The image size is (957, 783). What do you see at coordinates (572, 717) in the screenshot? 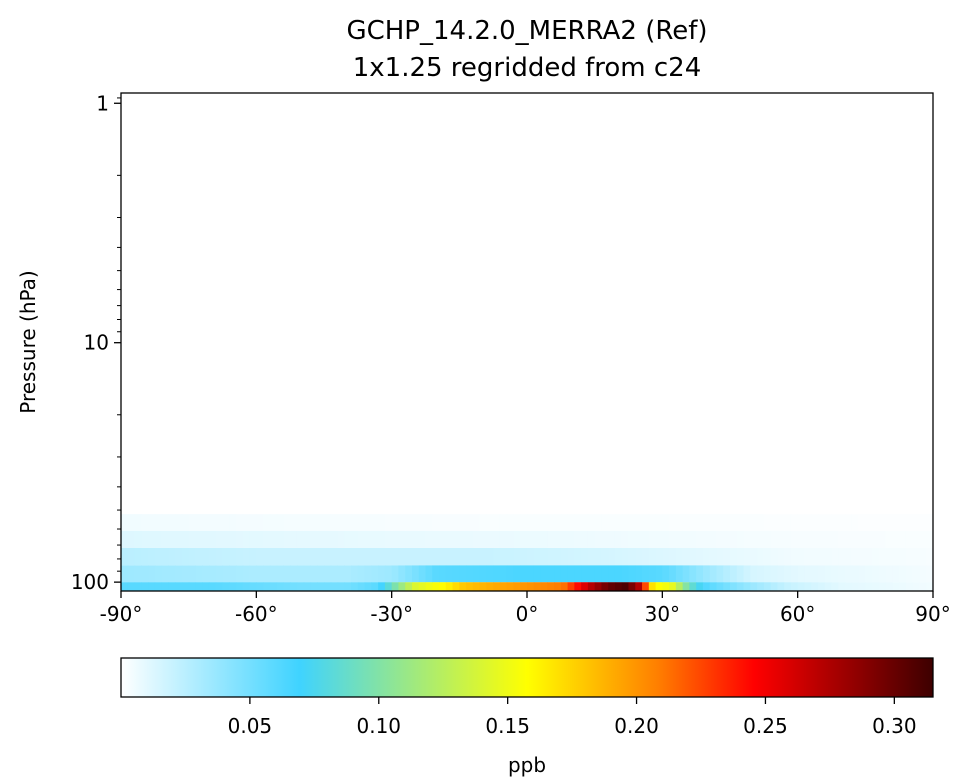
I see `colorbar-ticks: 0.05 0.10 0.15 0.20 0.25 0.30` at bounding box center [572, 717].